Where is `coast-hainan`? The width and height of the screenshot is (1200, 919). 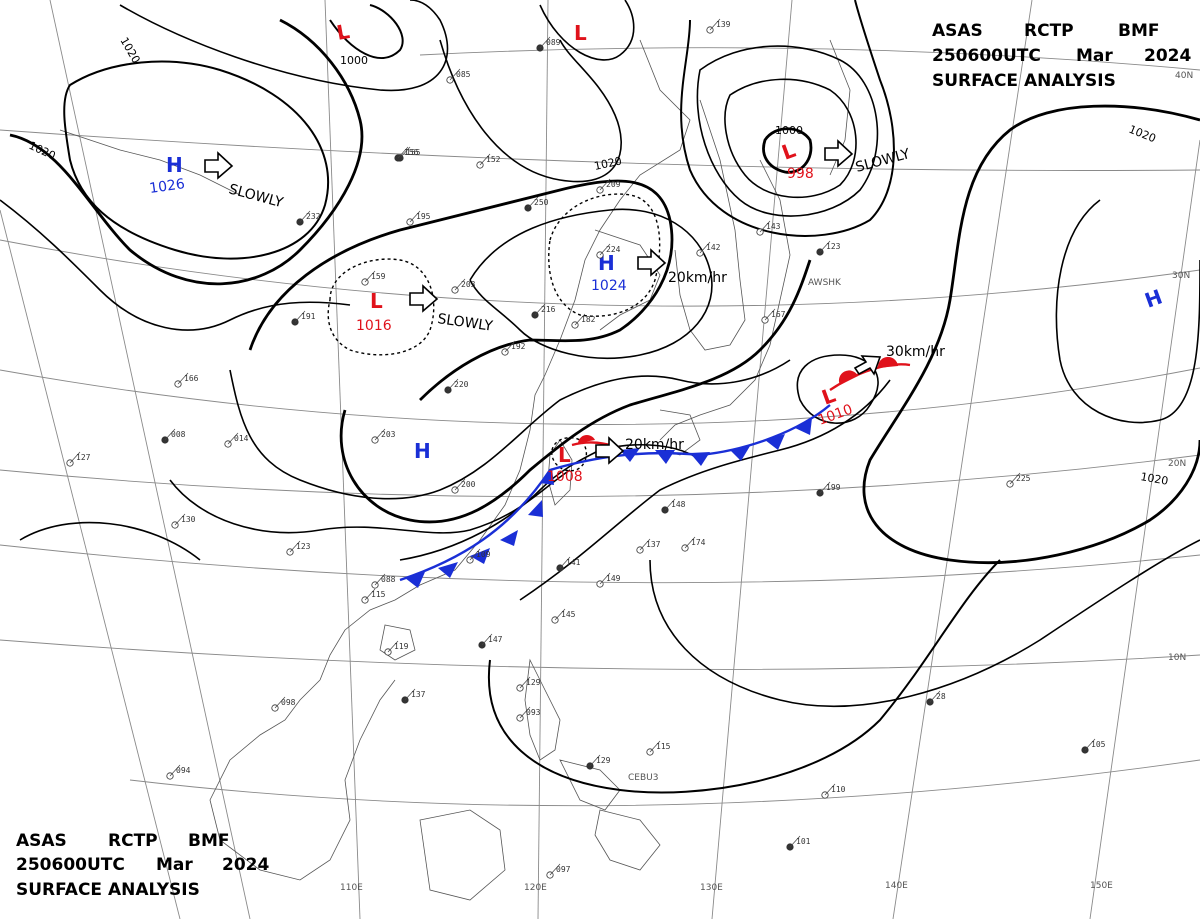 coast-hainan is located at coordinates (397, 642).